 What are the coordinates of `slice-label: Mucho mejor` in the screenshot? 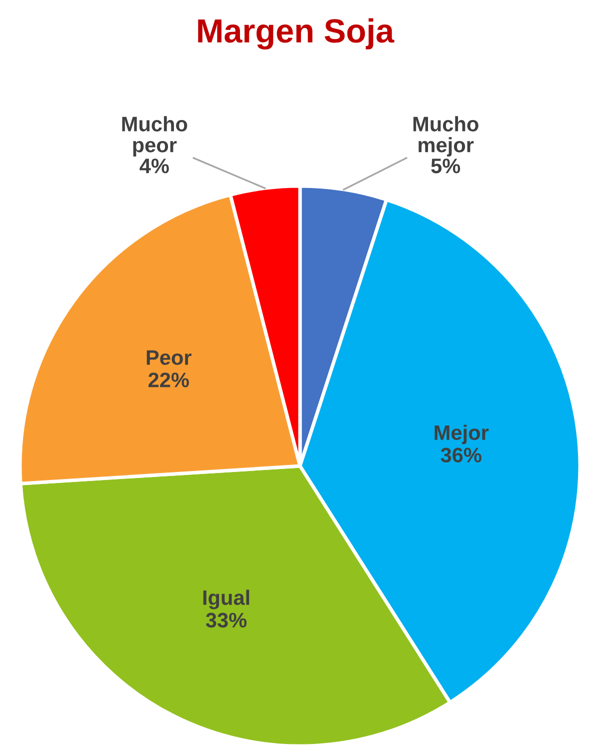 It's located at (445, 136).